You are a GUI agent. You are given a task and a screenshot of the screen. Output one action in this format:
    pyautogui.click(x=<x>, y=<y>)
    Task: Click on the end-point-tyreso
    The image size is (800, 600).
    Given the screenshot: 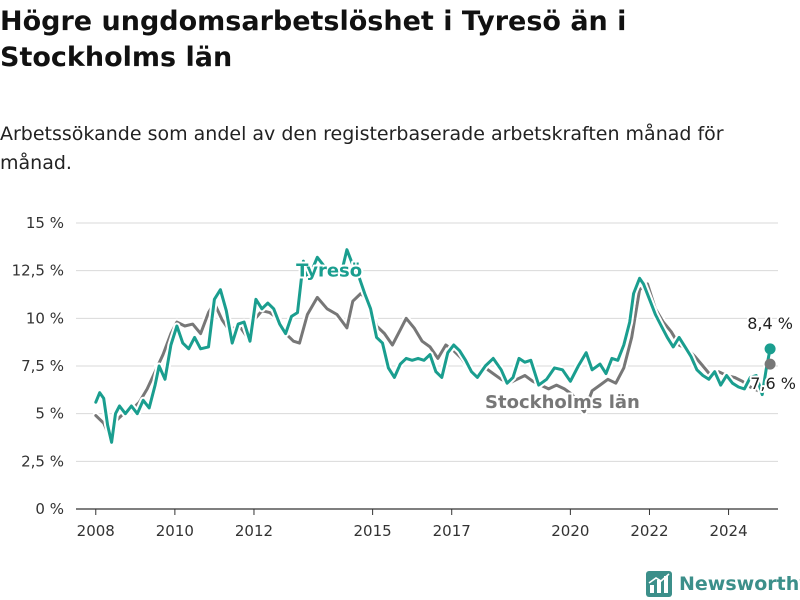 What is the action you would take?
    pyautogui.click(x=770, y=349)
    